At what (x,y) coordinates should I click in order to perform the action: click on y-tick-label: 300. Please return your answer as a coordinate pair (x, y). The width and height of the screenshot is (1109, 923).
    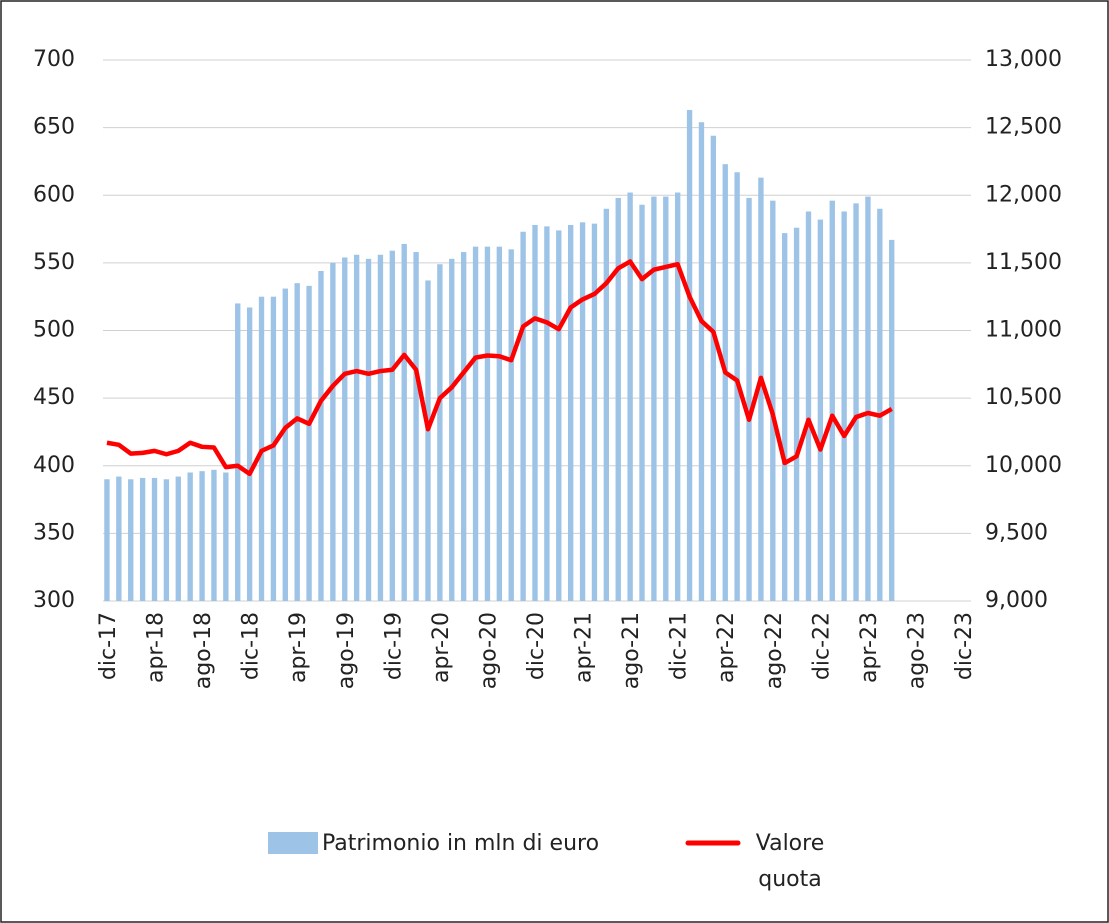
    Looking at the image, I should click on (54, 600).